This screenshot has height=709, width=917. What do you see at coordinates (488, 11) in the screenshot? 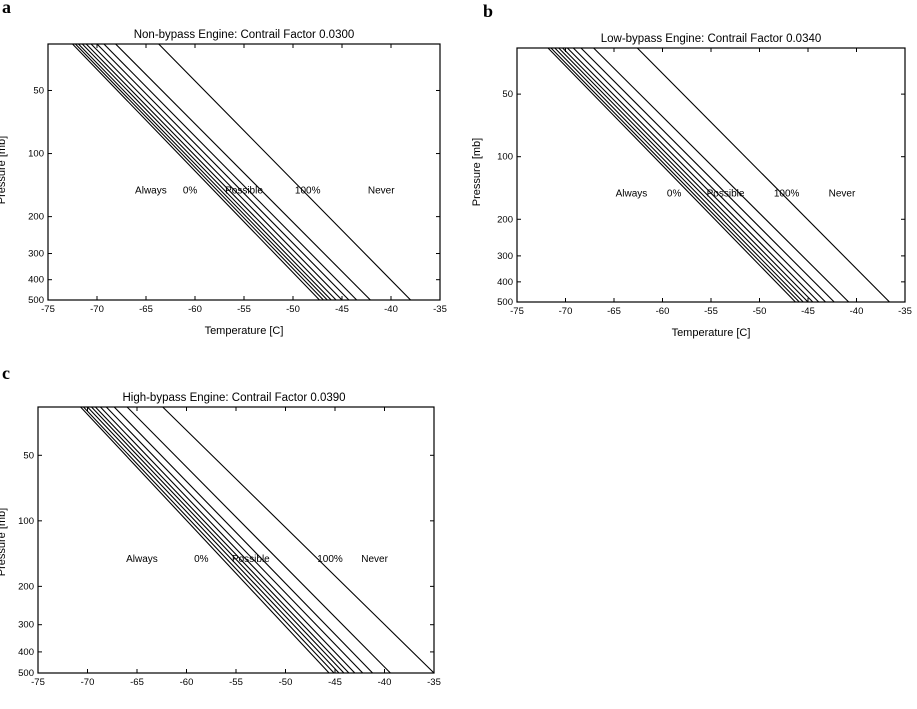
I see `panel-letter-b: b` at bounding box center [488, 11].